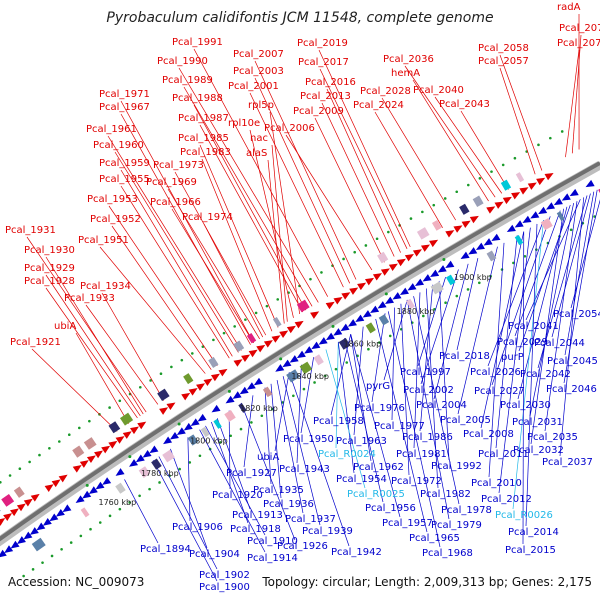 The image size is (600, 600). I want to click on gene-label: Pcal_2010, so click(496, 483).